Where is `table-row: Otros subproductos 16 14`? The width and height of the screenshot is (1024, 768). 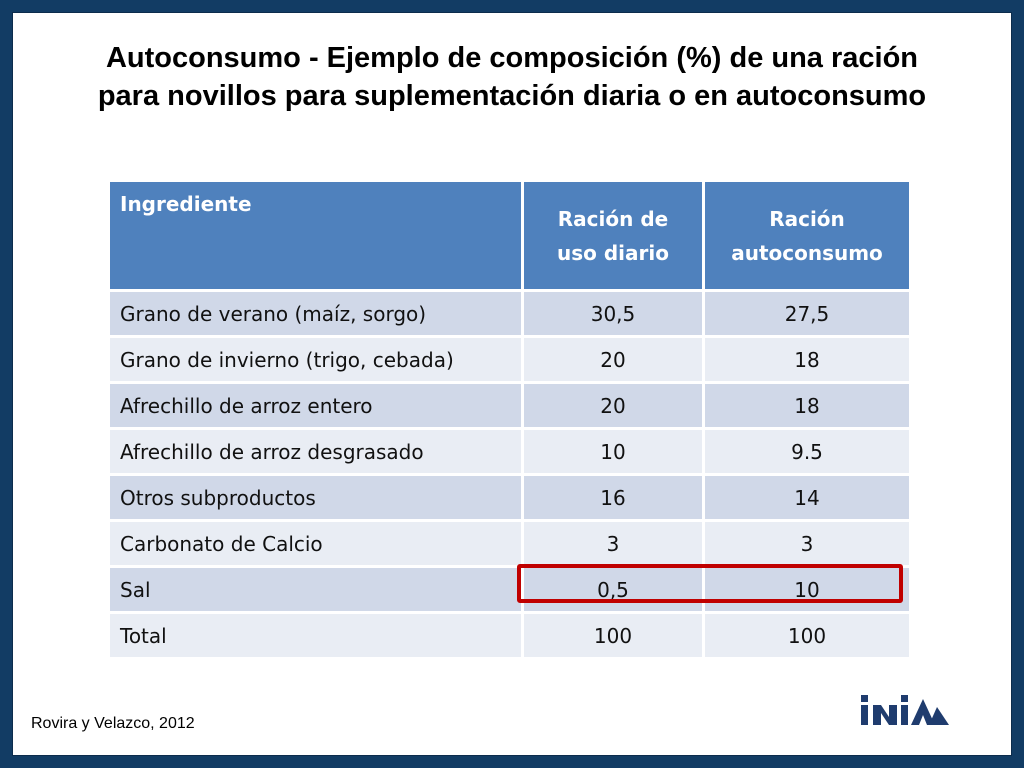 table-row: Otros subproductos 16 14 is located at coordinates (509, 497).